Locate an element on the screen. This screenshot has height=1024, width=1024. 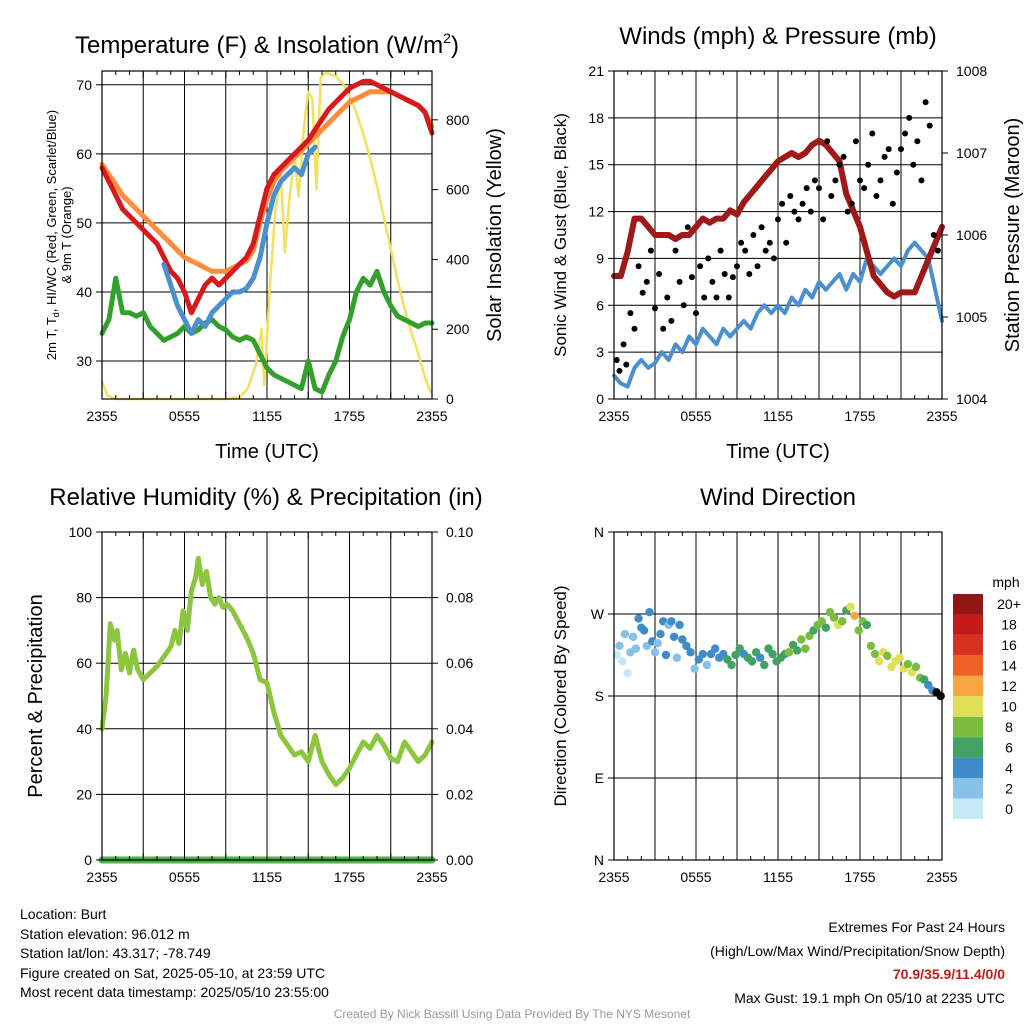
series-line-hi-wc is located at coordinates (239, 240).